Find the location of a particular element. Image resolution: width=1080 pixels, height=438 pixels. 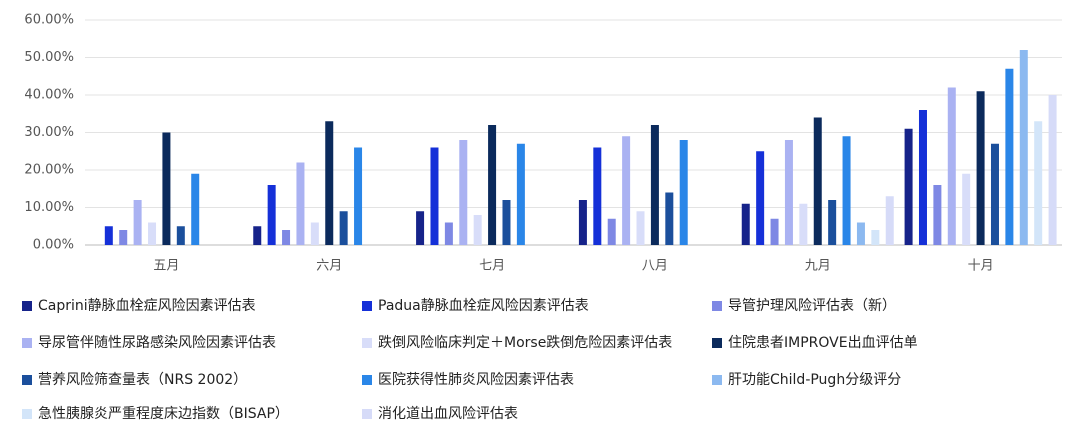

legend-label: 跌倒风险临床判定＋Morse跌倒危险因素评估表 is located at coordinates (525, 343).